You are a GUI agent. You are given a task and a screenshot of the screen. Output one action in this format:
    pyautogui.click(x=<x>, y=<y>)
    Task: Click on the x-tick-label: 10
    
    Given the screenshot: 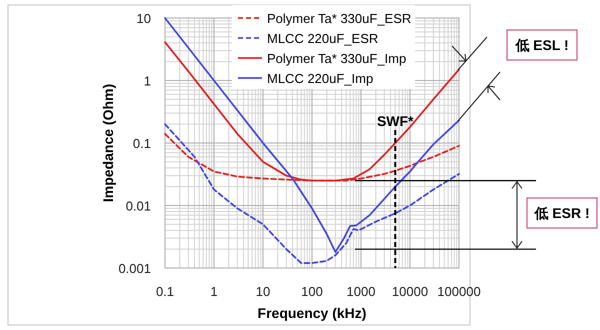 What is the action you would take?
    pyautogui.click(x=263, y=291)
    